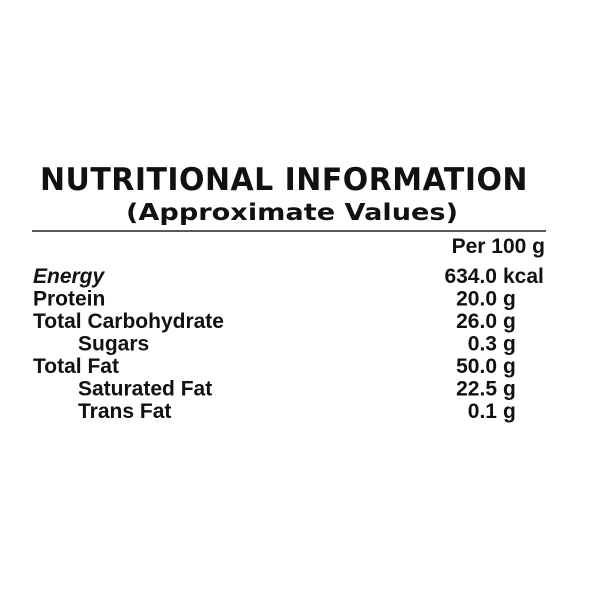 This screenshot has width=600, height=605. What do you see at coordinates (124, 411) in the screenshot?
I see `nutrient-name: Trans Fat` at bounding box center [124, 411].